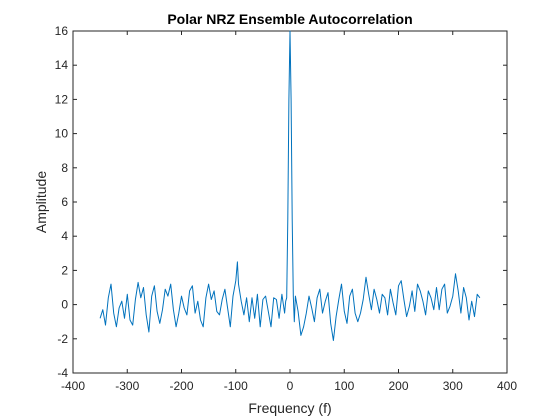 The image size is (560, 420). Describe the element at coordinates (41, 202) in the screenshot. I see `y-axis-label: Amplitude` at that location.